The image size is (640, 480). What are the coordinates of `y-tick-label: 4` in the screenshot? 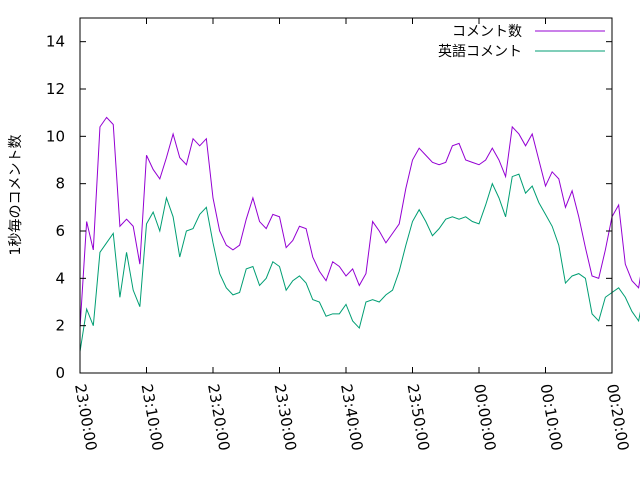 It's located at (60, 278).